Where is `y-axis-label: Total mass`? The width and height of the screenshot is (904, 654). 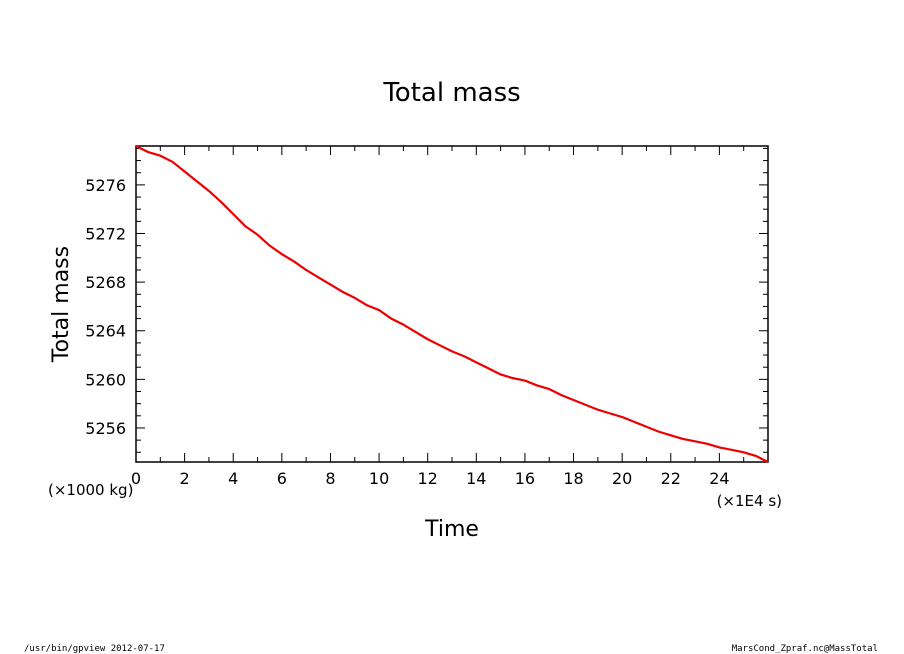 y-axis-label: Total mass is located at coordinates (61, 304).